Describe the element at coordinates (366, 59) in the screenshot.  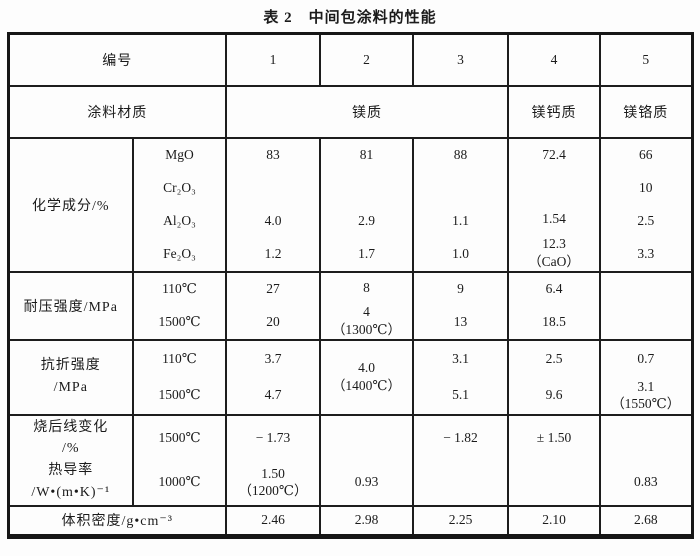
I see `id-2: 2` at that location.